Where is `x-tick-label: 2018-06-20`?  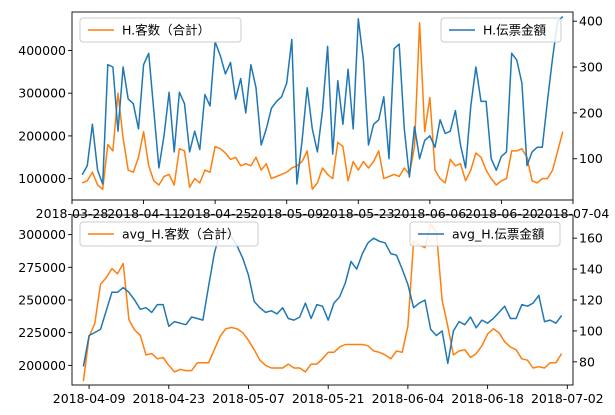 x-tick-label: 2018-06-20 is located at coordinates (501, 213).